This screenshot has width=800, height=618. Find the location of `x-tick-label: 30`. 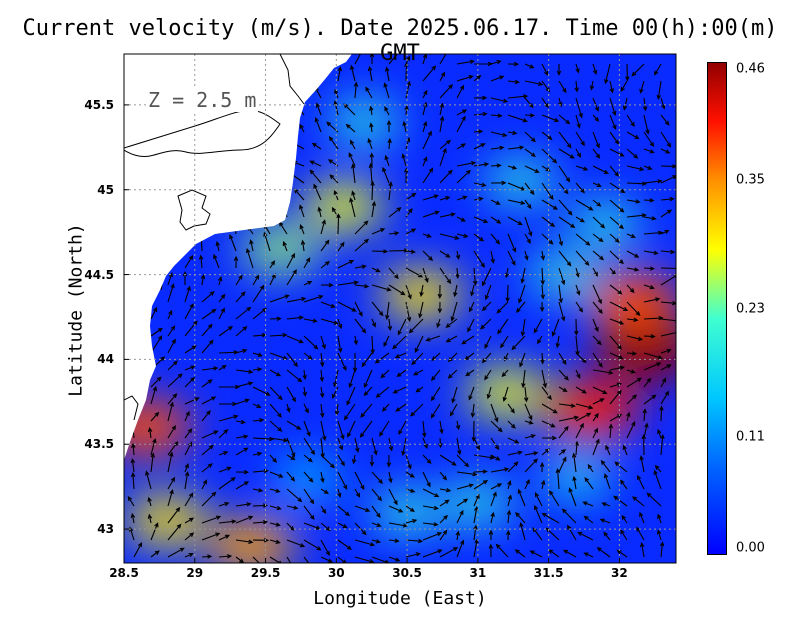

x-tick-label: 30 is located at coordinates (336, 573).